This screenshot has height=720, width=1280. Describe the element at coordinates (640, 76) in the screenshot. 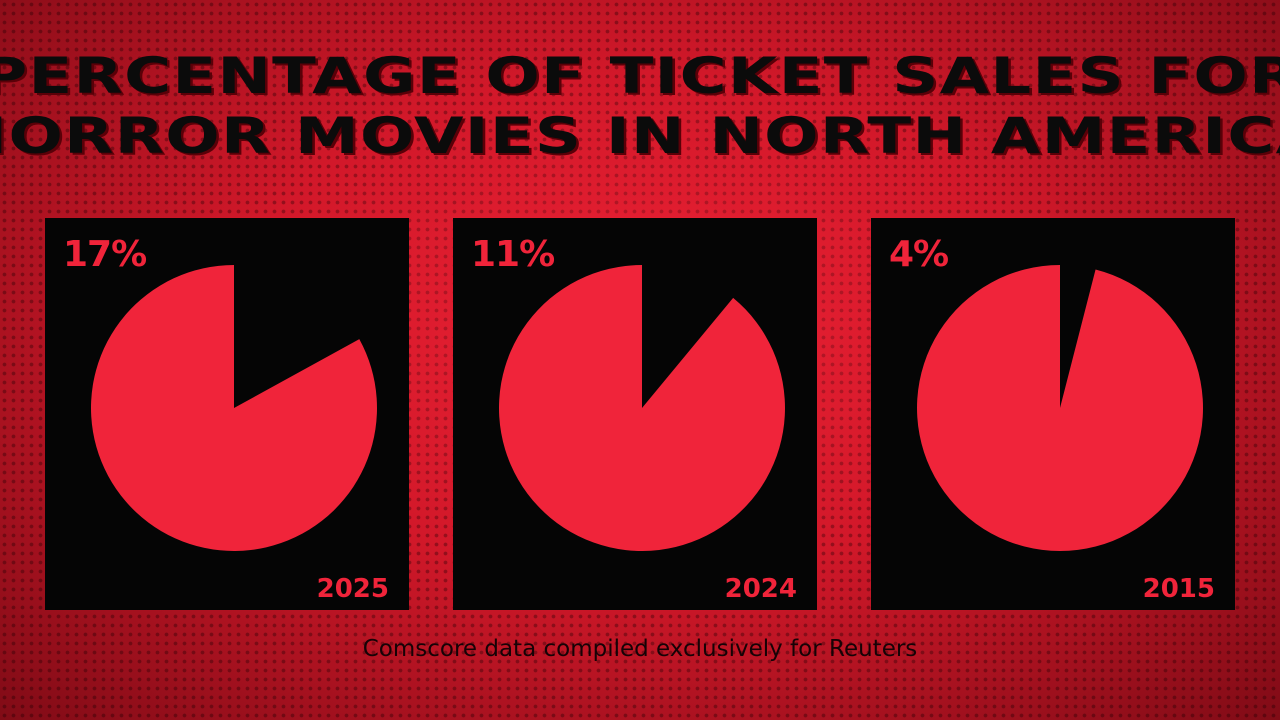

I see `title-line-1: PERCENTAGE OF TICKET SALES FOR` at that location.